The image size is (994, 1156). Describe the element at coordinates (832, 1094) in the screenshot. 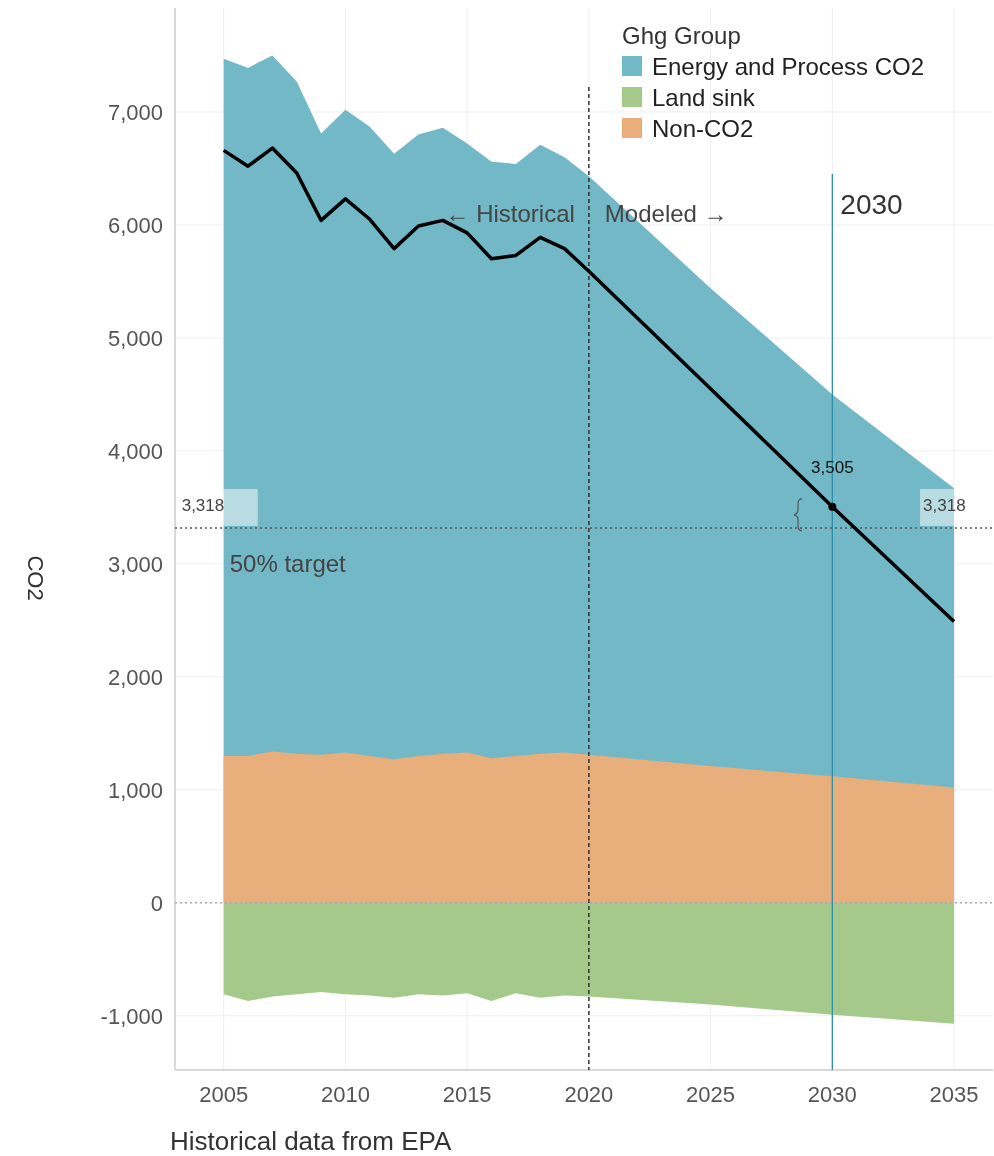

I see `x-tick-label: 2030` at that location.